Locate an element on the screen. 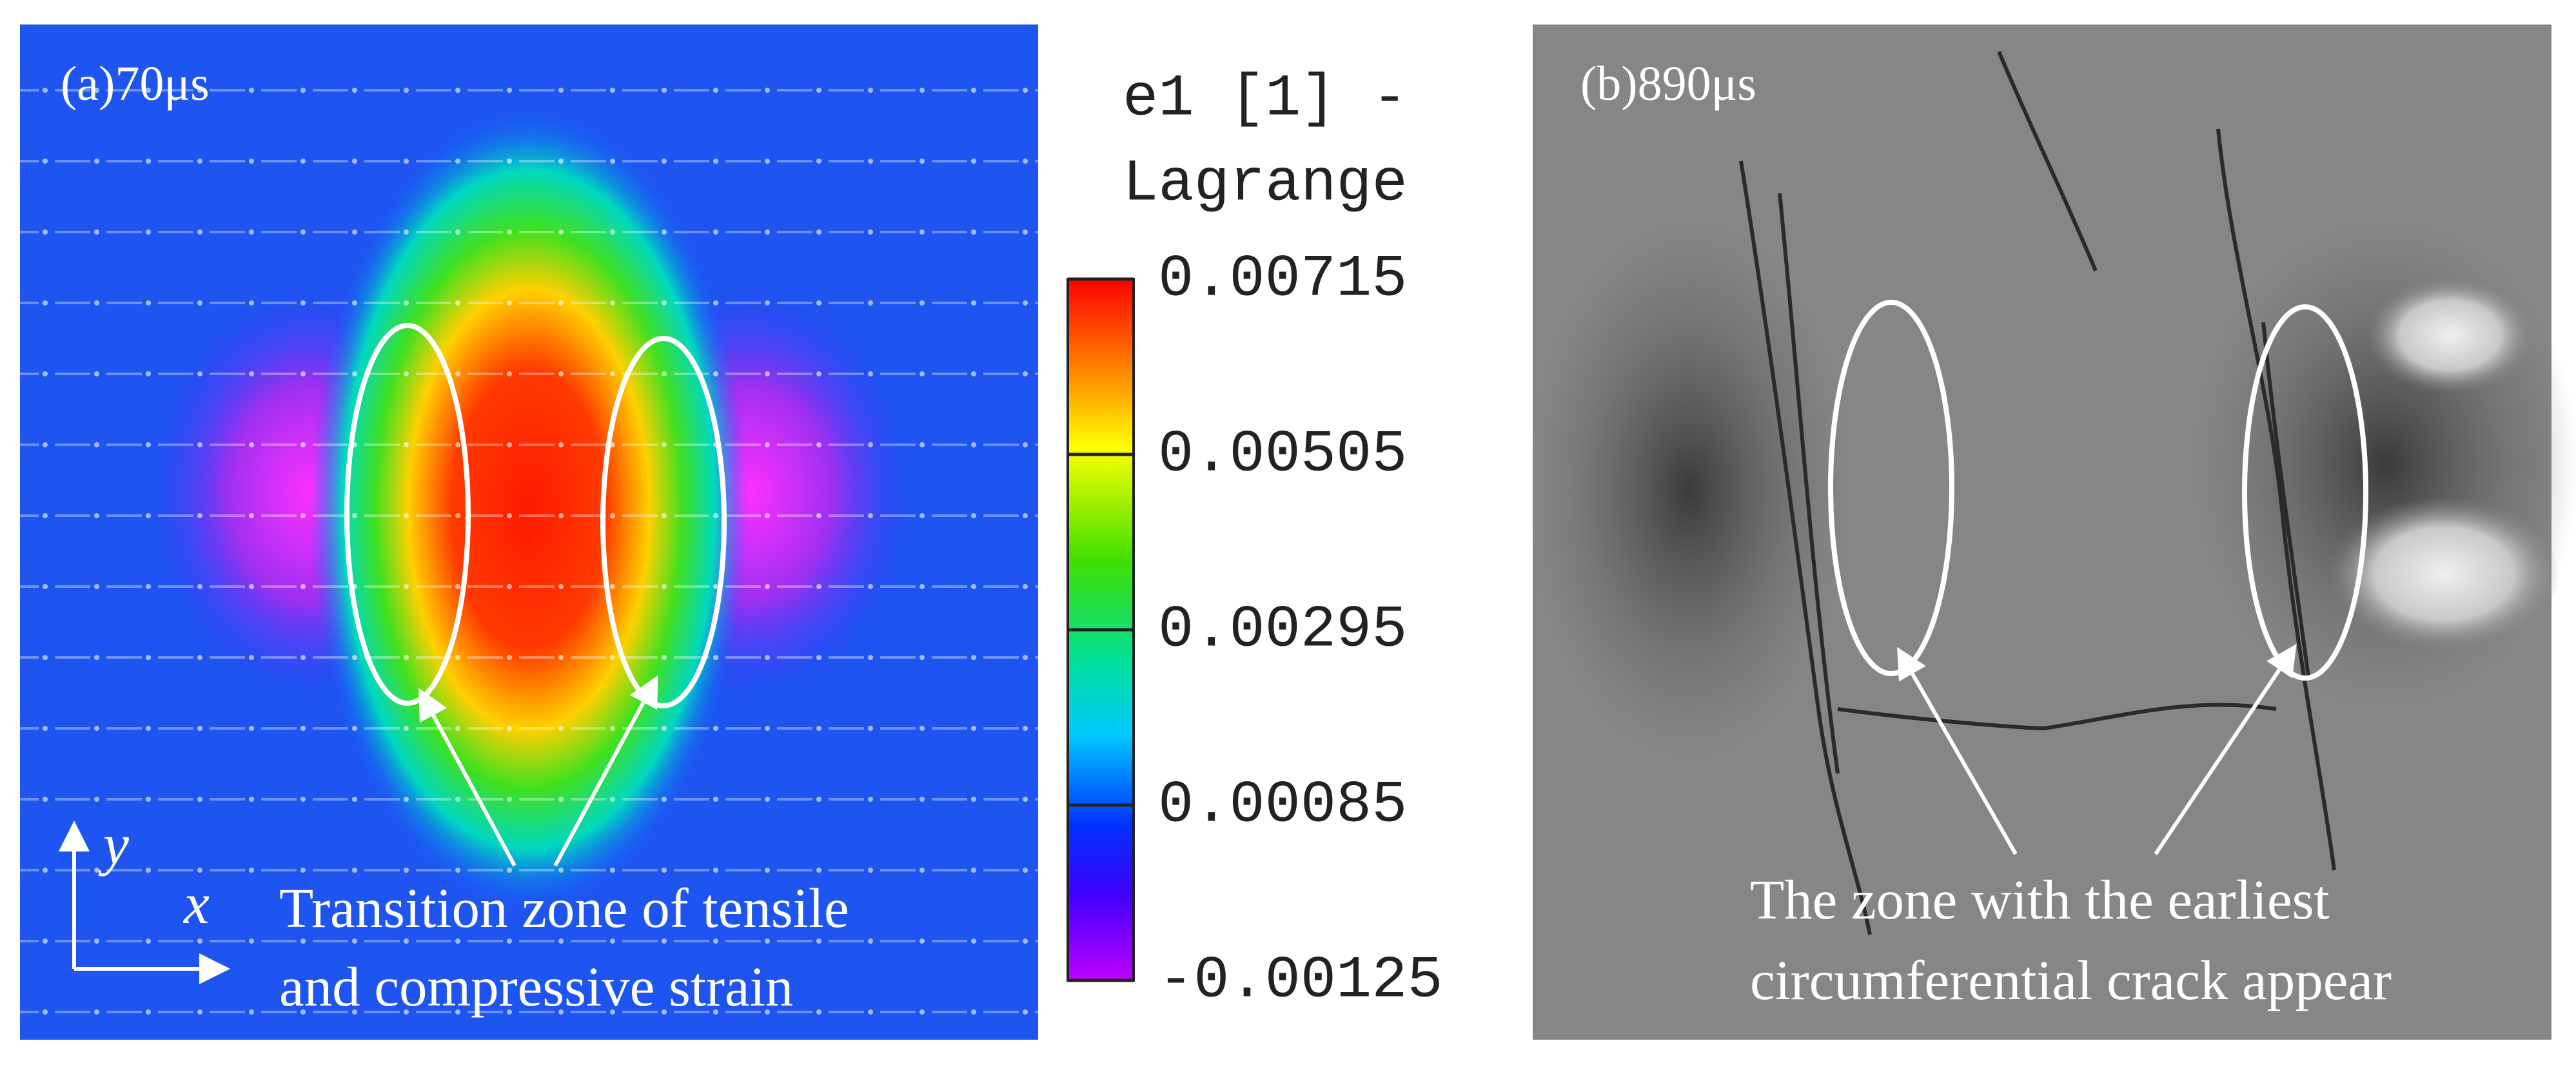 The height and width of the screenshot is (1070, 2576). colorbar-title: Lagrange is located at coordinates (1265, 183).